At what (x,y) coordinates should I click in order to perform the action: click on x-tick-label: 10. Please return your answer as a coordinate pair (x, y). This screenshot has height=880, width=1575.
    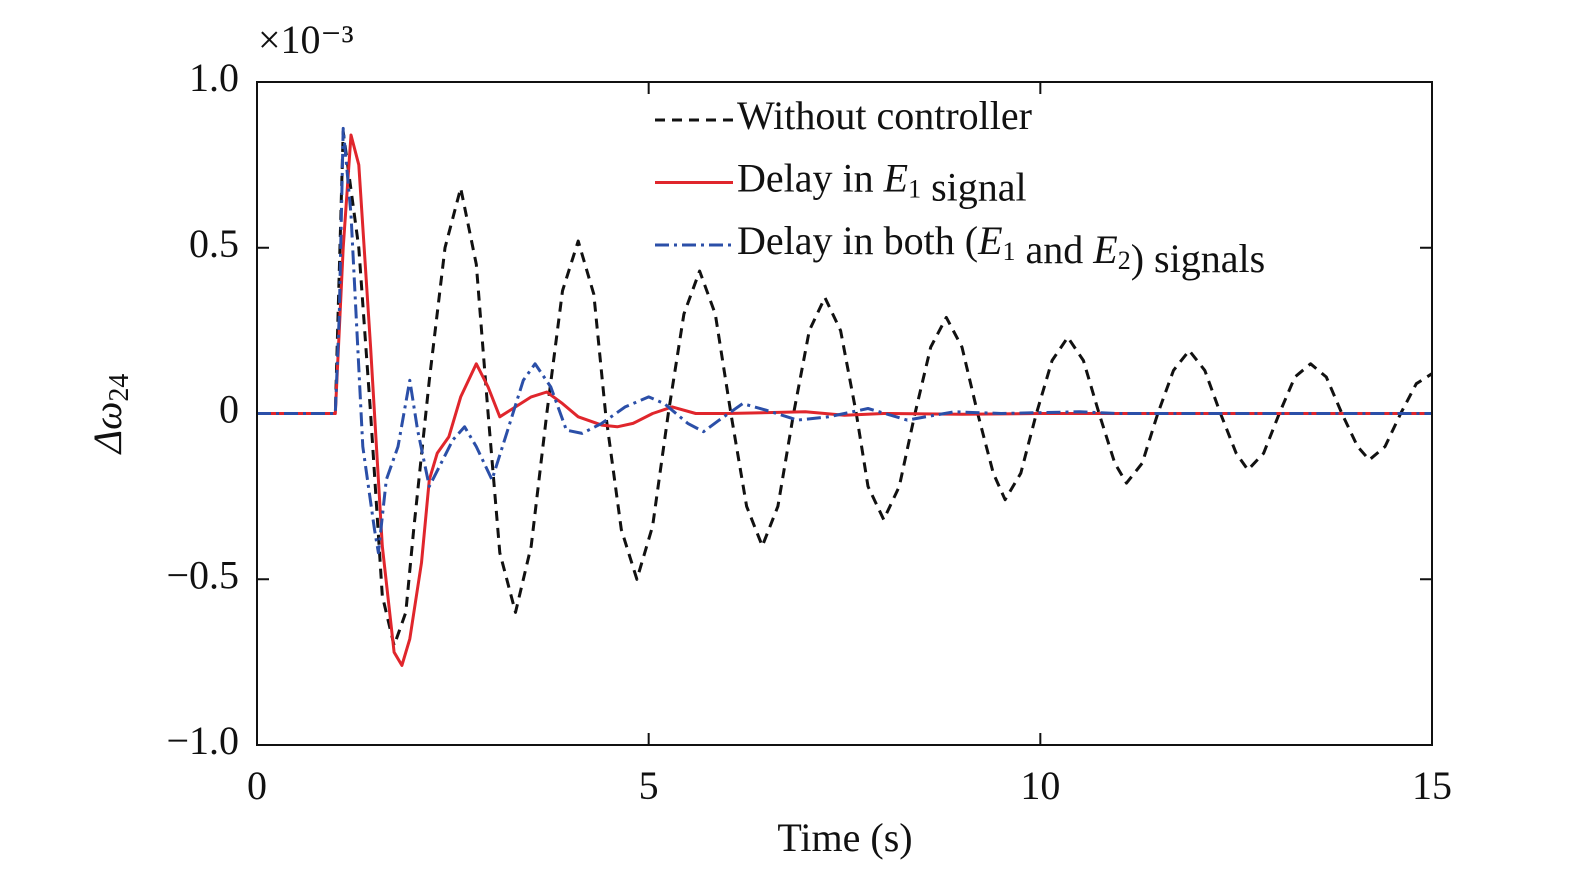
    Looking at the image, I should click on (1040, 785).